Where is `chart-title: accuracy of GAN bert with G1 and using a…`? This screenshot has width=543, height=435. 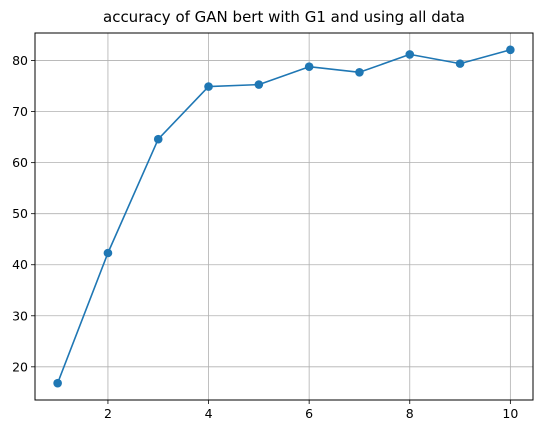
chart-title: accuracy of GAN bert with G1 and using a… is located at coordinates (284, 17).